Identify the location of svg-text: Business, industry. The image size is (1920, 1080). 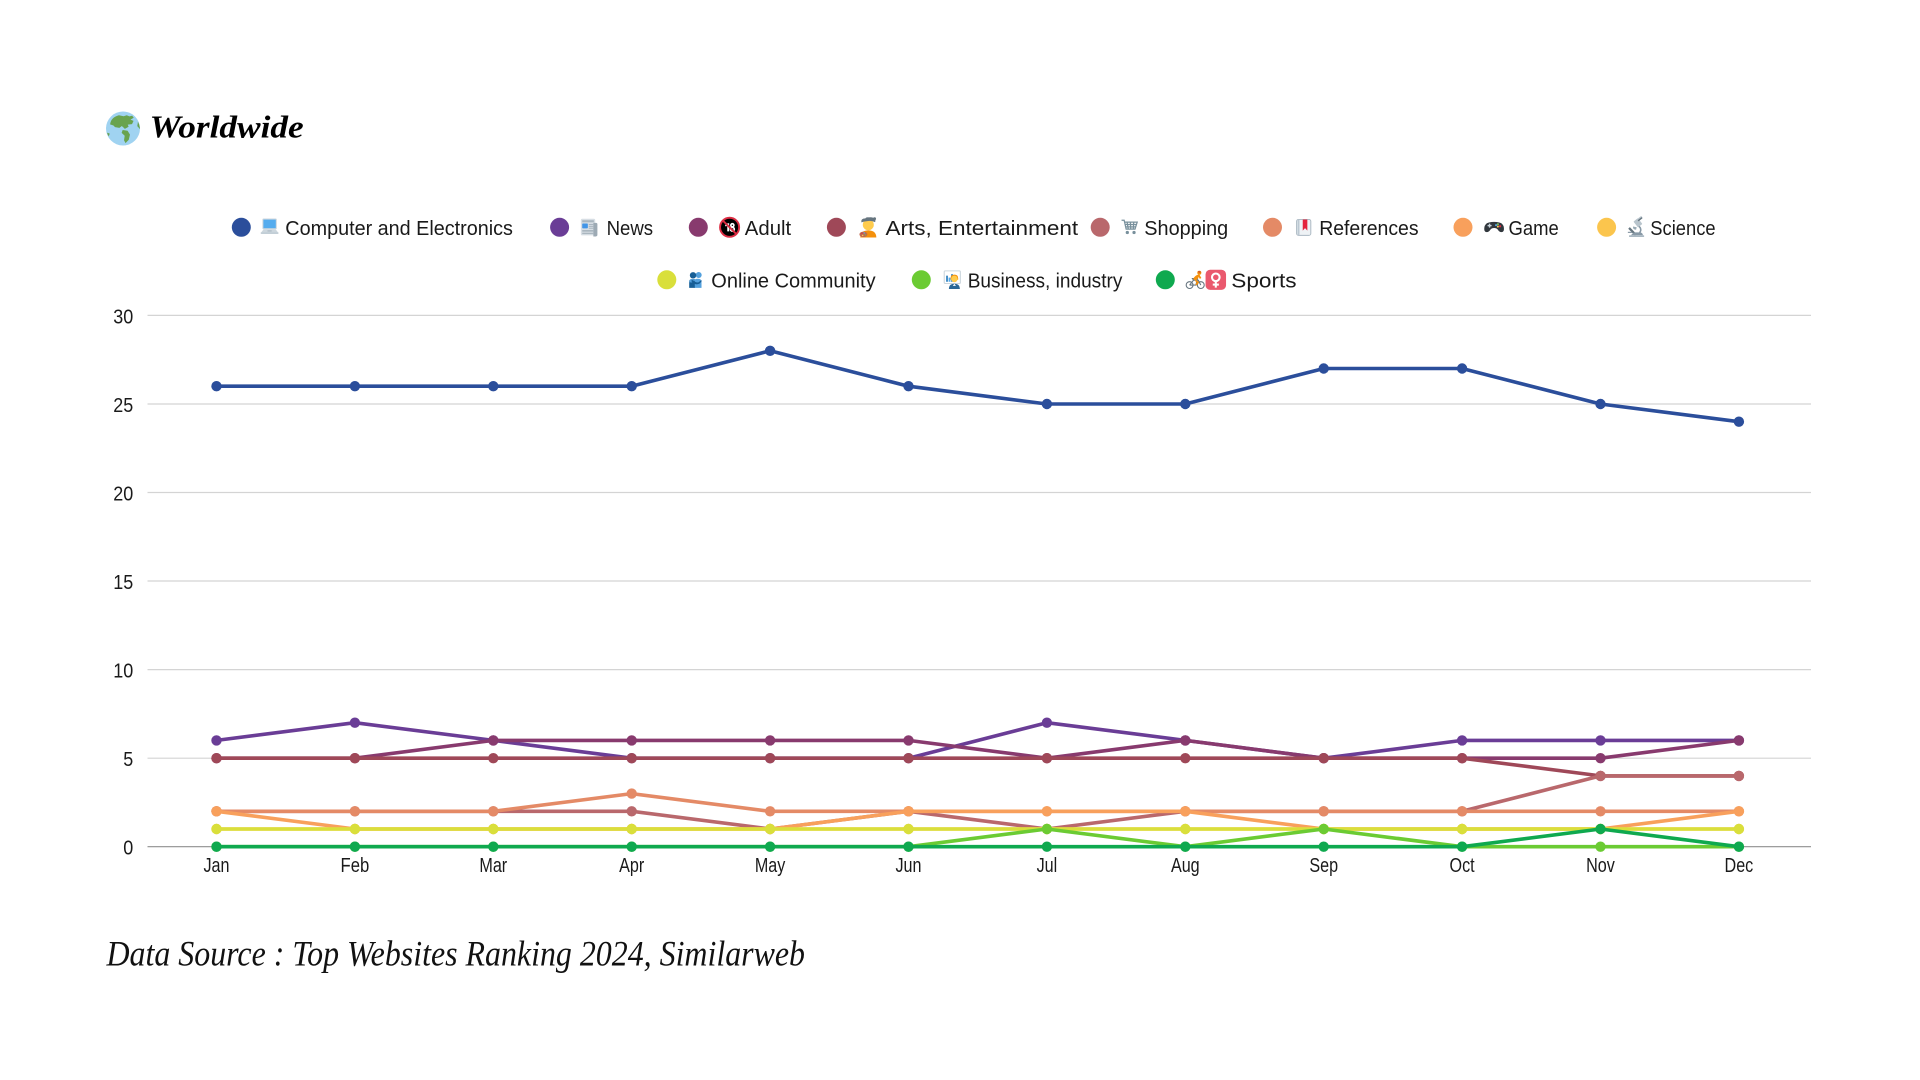
(1046, 282).